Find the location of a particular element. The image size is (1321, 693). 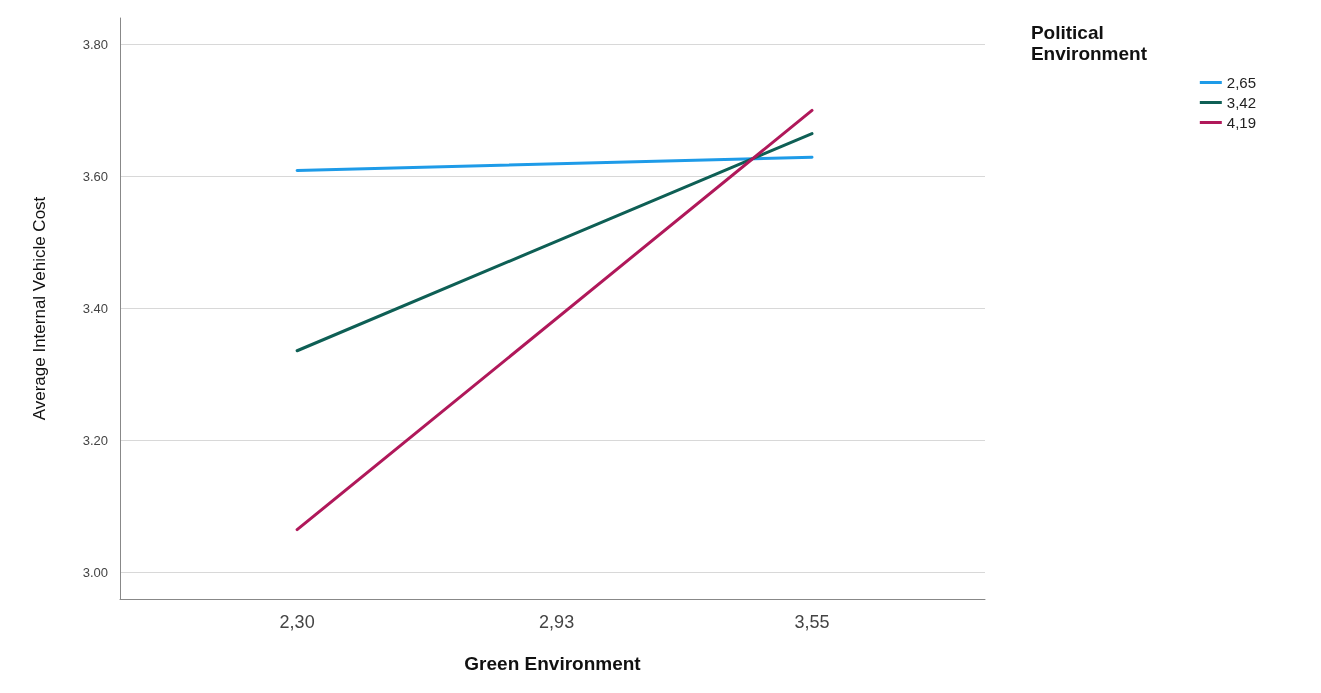

legend-label: 2,65 is located at coordinates (1241, 82).